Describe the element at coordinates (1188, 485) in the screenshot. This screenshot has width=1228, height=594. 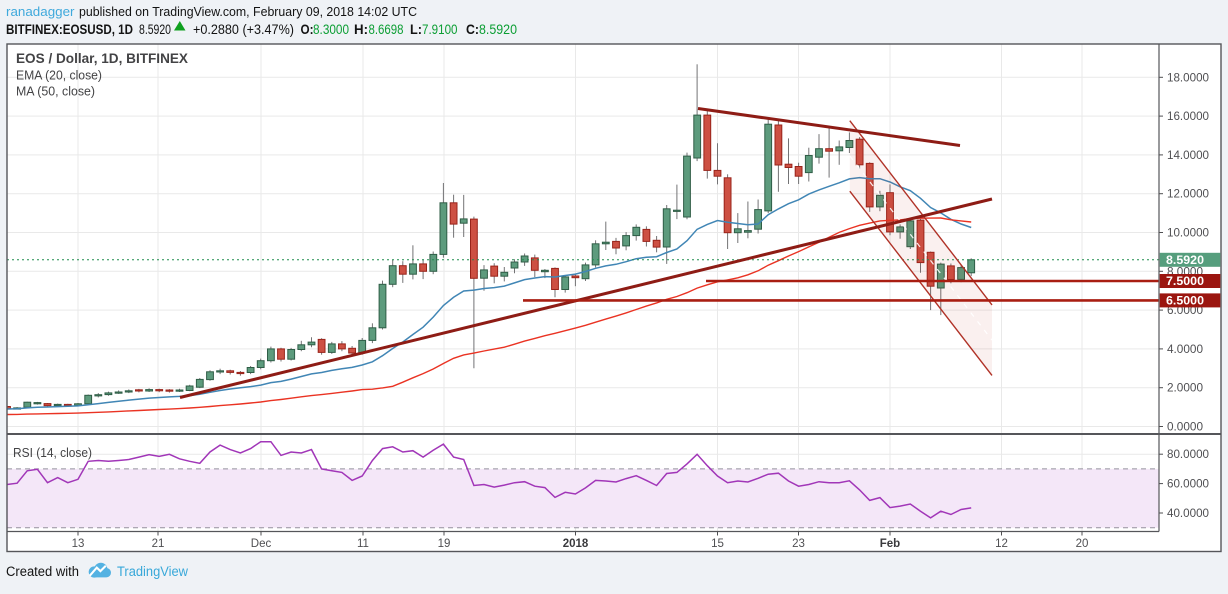
I see `svg-text: 60.0000` at that location.